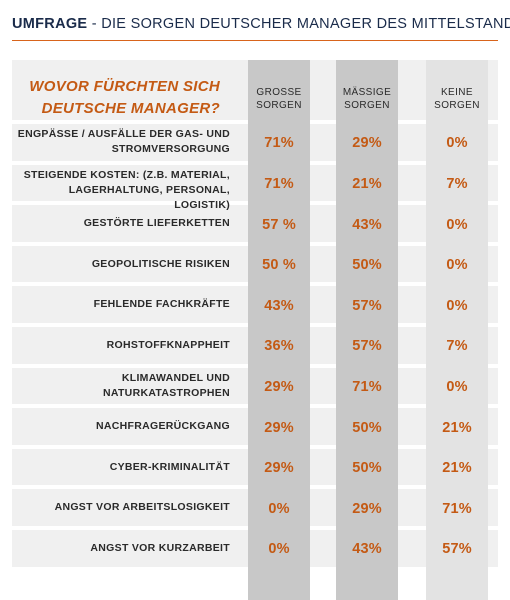 Image resolution: width=510 pixels, height=600 pixels. I want to click on row-label: ROHSTOFFKNAPPHEIT, so click(120, 345).